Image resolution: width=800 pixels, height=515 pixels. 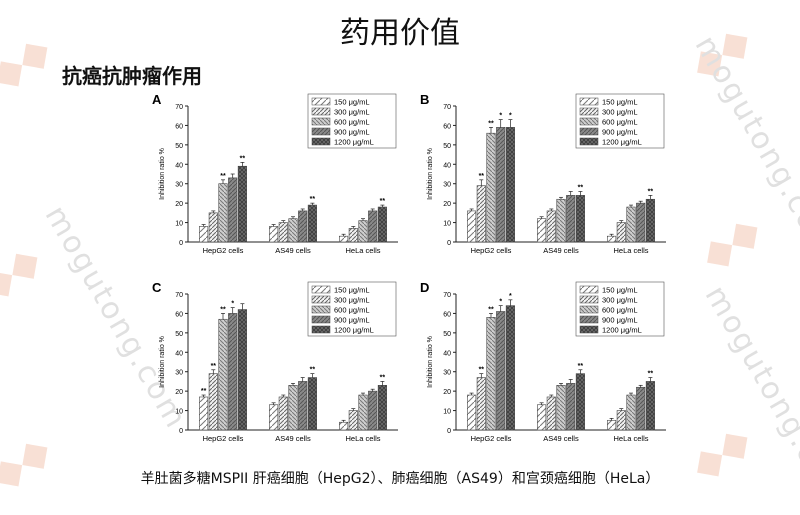 What do you see at coordinates (157, 99) in the screenshot?
I see `panel-letter: A` at bounding box center [157, 99].